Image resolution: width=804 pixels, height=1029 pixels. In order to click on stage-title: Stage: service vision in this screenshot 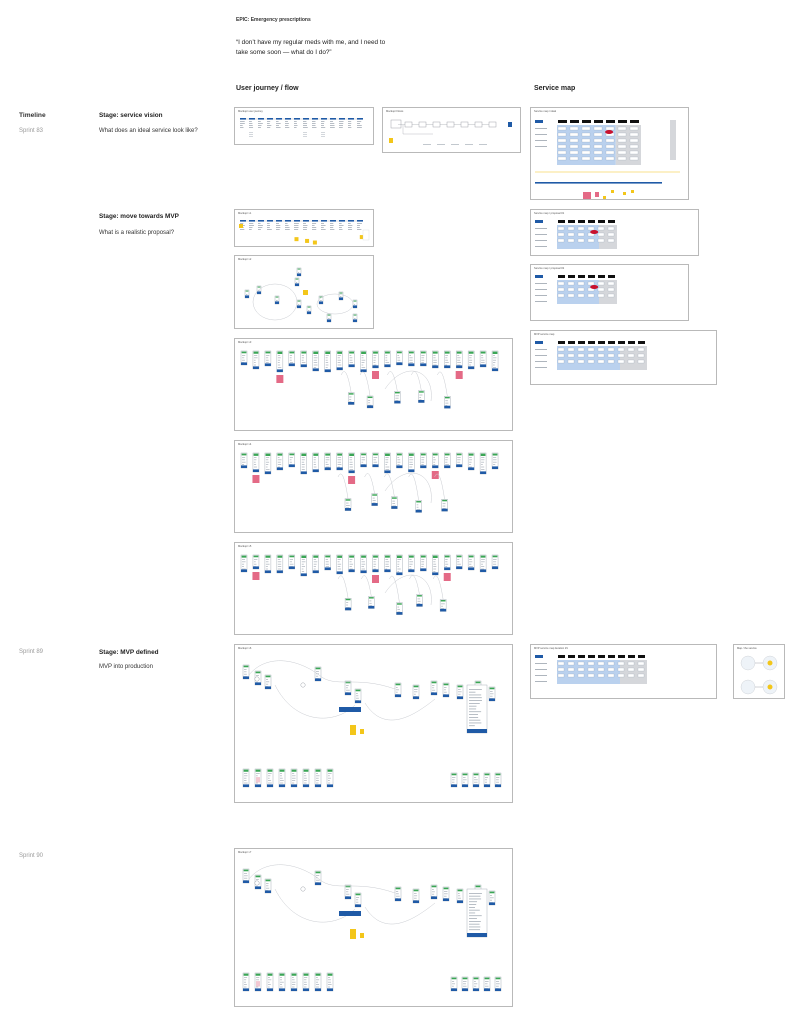, I will do `click(131, 115)`.